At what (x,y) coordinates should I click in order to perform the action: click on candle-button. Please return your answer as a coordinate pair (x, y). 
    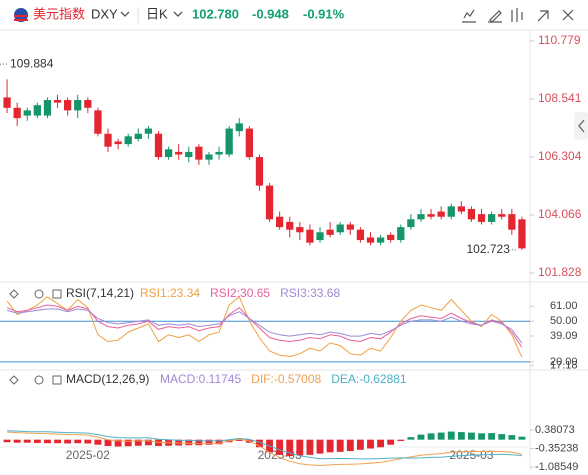
    Looking at the image, I should click on (517, 15).